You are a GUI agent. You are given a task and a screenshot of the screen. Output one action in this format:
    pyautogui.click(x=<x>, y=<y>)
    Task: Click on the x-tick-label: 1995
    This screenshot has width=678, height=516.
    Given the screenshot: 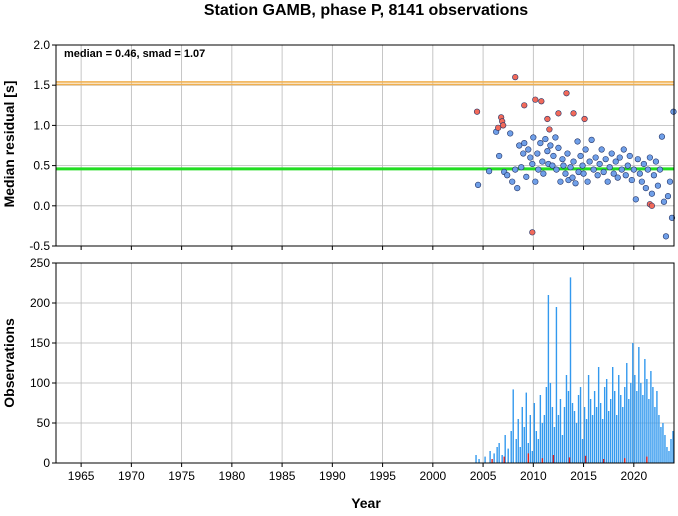 What is the action you would take?
    pyautogui.click(x=382, y=476)
    